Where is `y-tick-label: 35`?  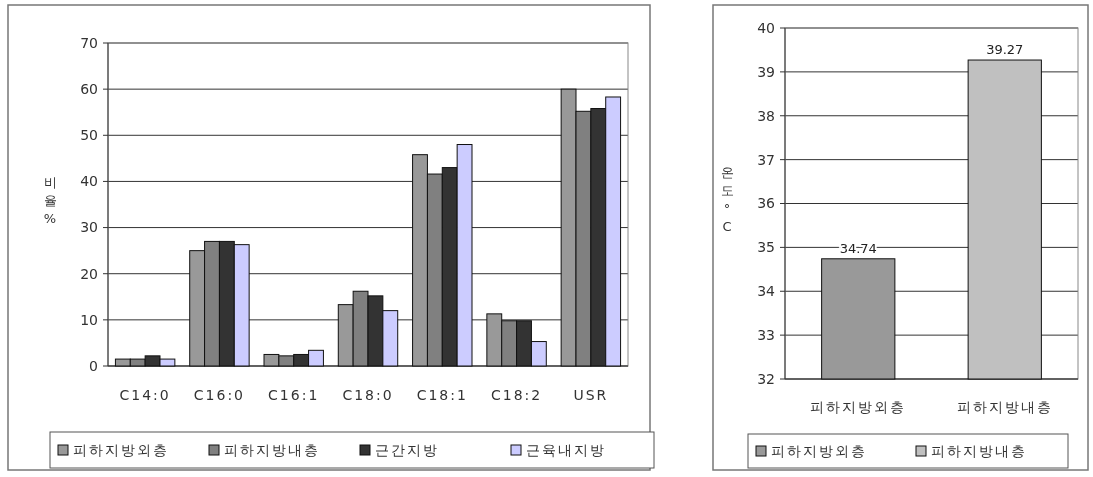 y-tick-label: 35 is located at coordinates (766, 247).